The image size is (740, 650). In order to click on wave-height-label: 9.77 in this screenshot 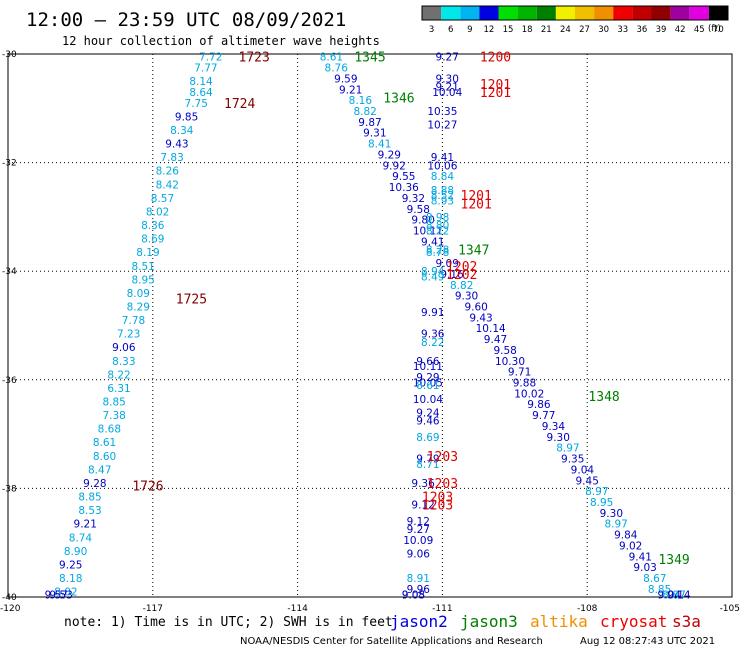, I will do `click(543, 416)`.